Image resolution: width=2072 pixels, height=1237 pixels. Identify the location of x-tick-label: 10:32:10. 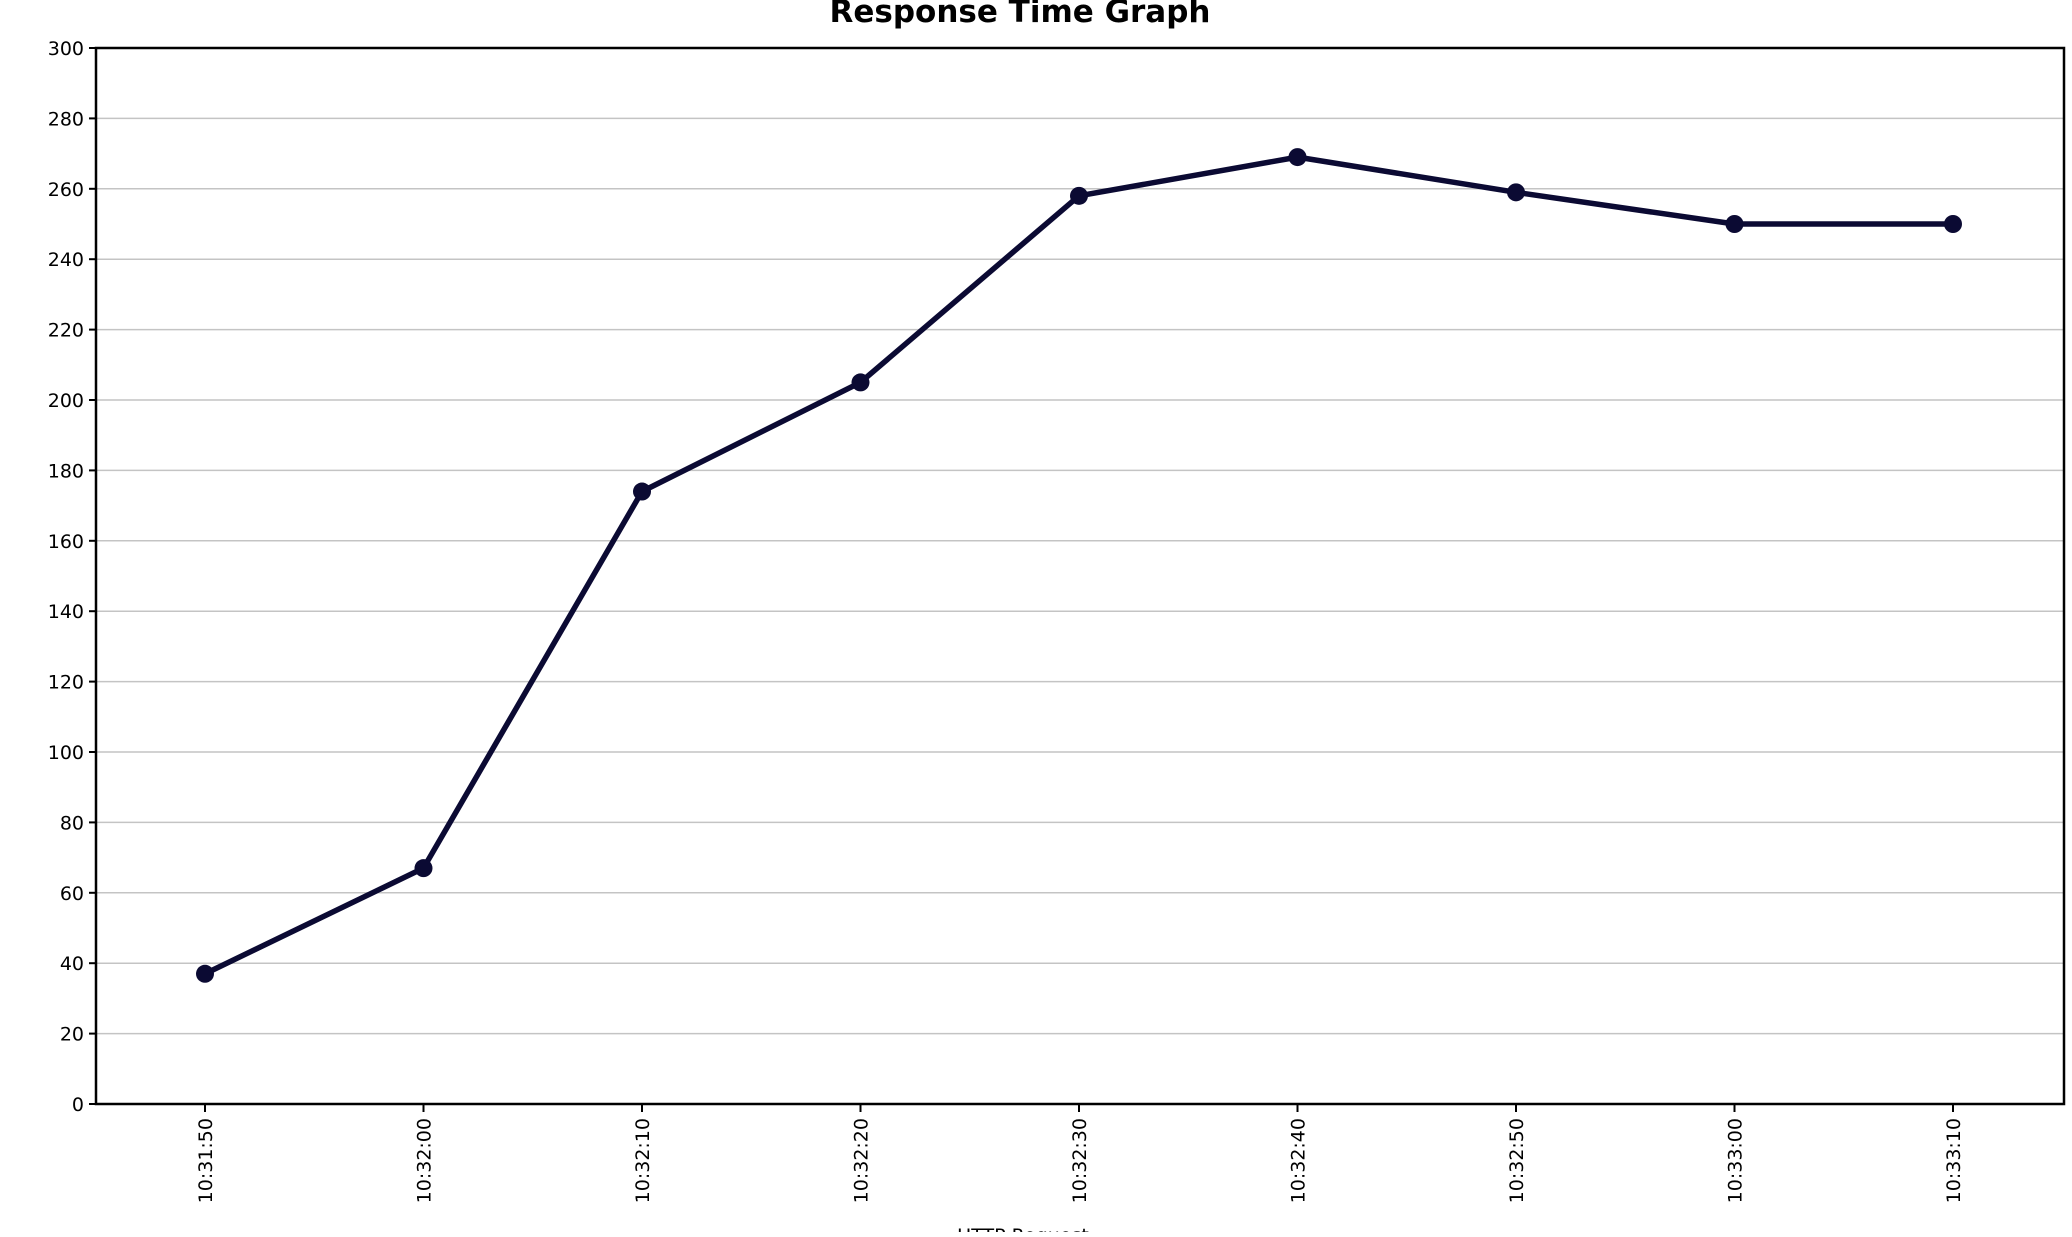
(643, 1160).